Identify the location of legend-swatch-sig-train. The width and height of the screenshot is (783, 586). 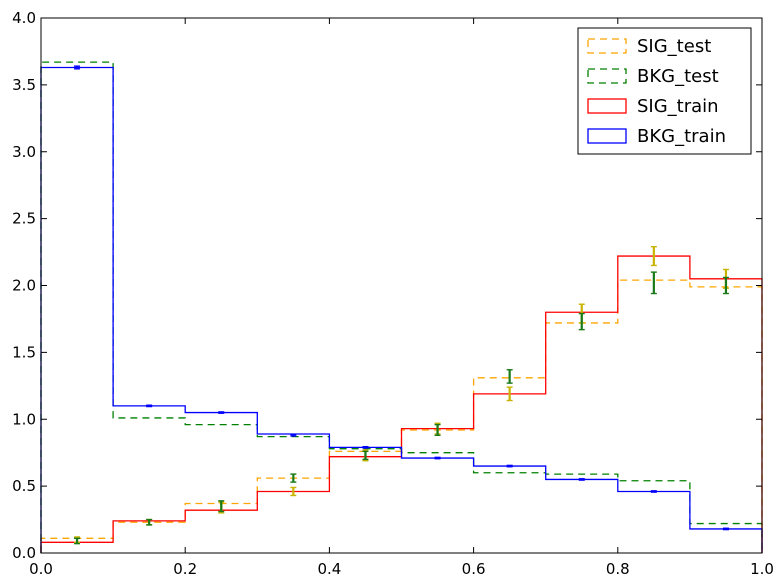
(607, 106).